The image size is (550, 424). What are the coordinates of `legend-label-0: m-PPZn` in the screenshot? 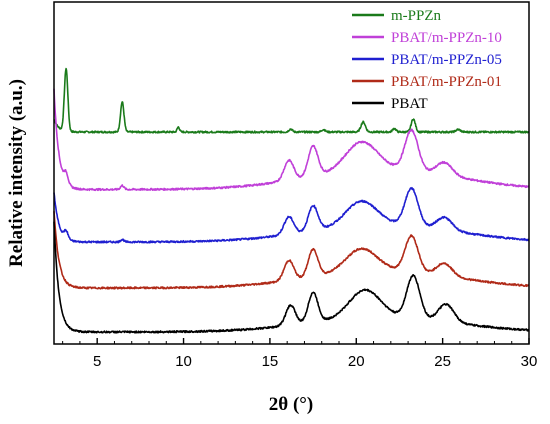 It's located at (416, 16).